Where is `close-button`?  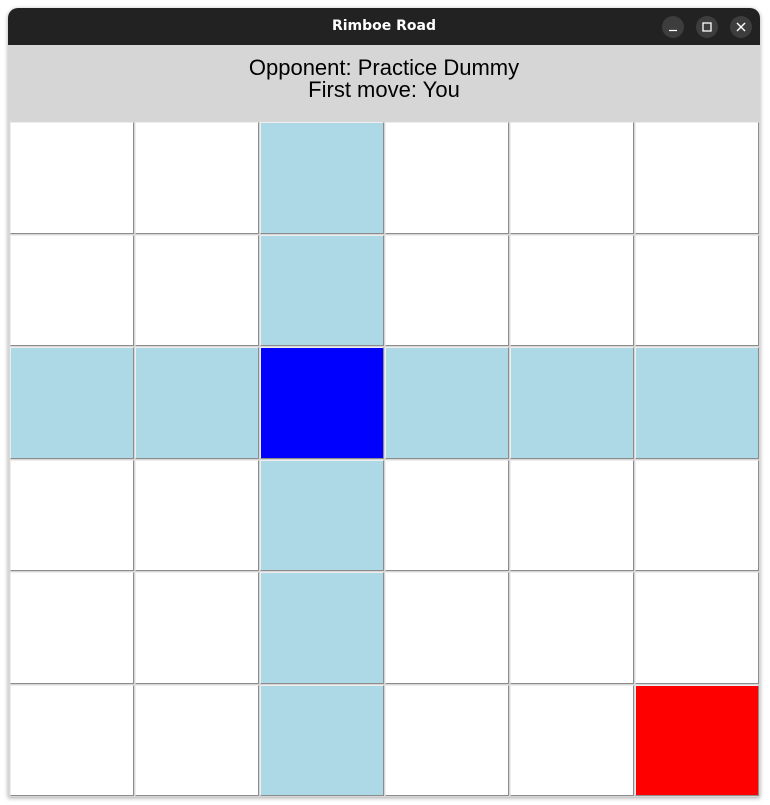 close-button is located at coordinates (741, 27).